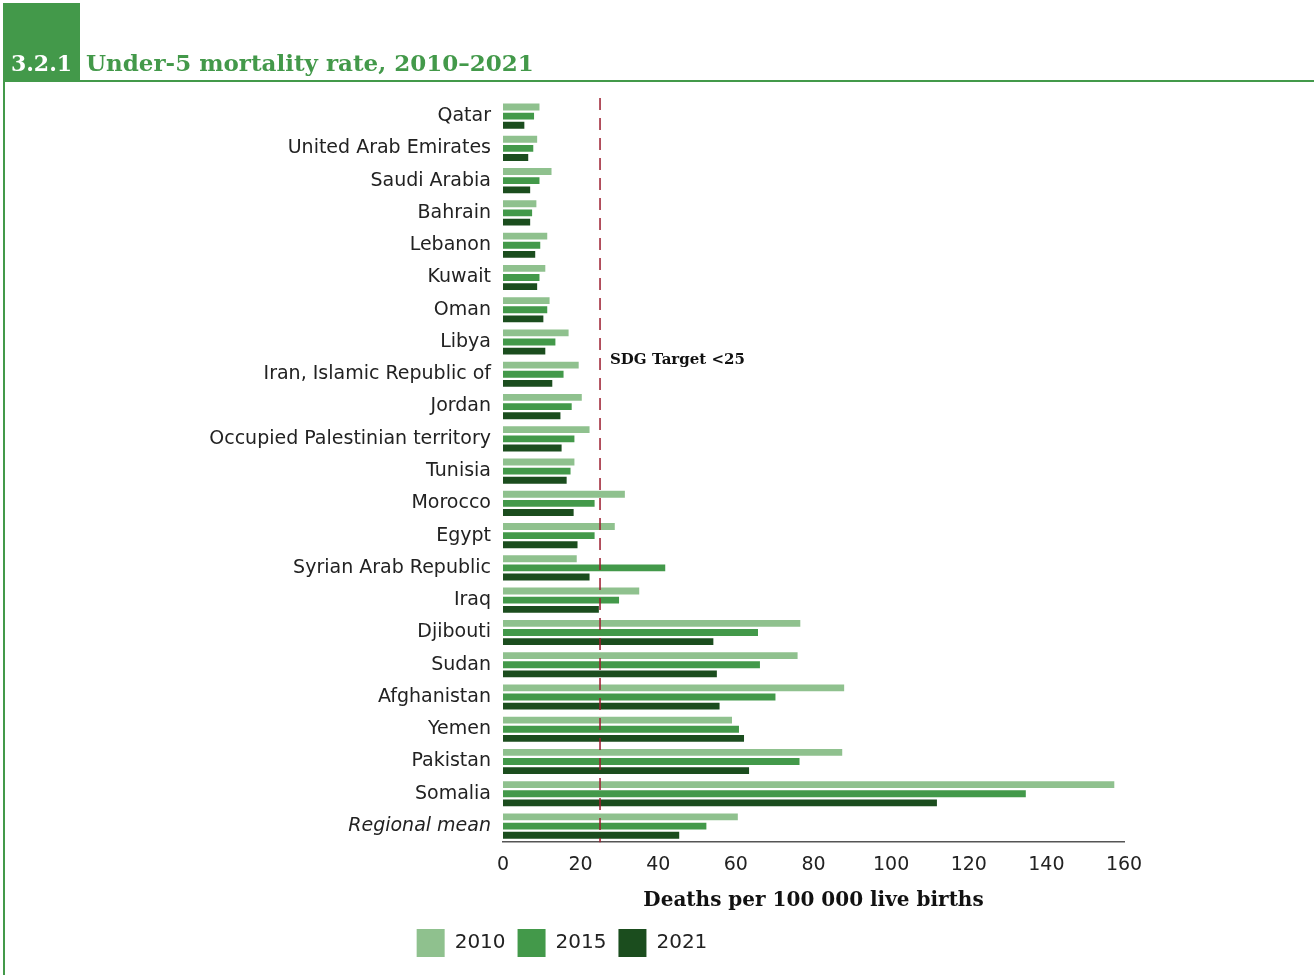  I want to click on x-axis-title: Deaths per 100 000 live births, so click(813, 899).